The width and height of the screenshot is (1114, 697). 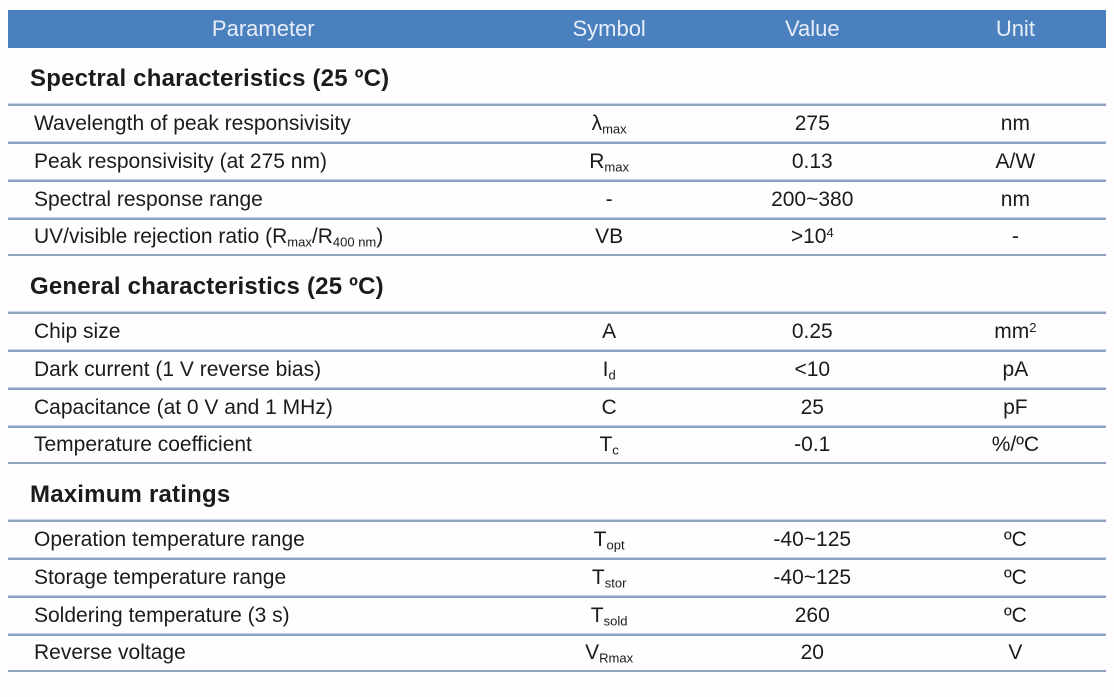 What do you see at coordinates (609, 199) in the screenshot?
I see `symbol-cell: -` at bounding box center [609, 199].